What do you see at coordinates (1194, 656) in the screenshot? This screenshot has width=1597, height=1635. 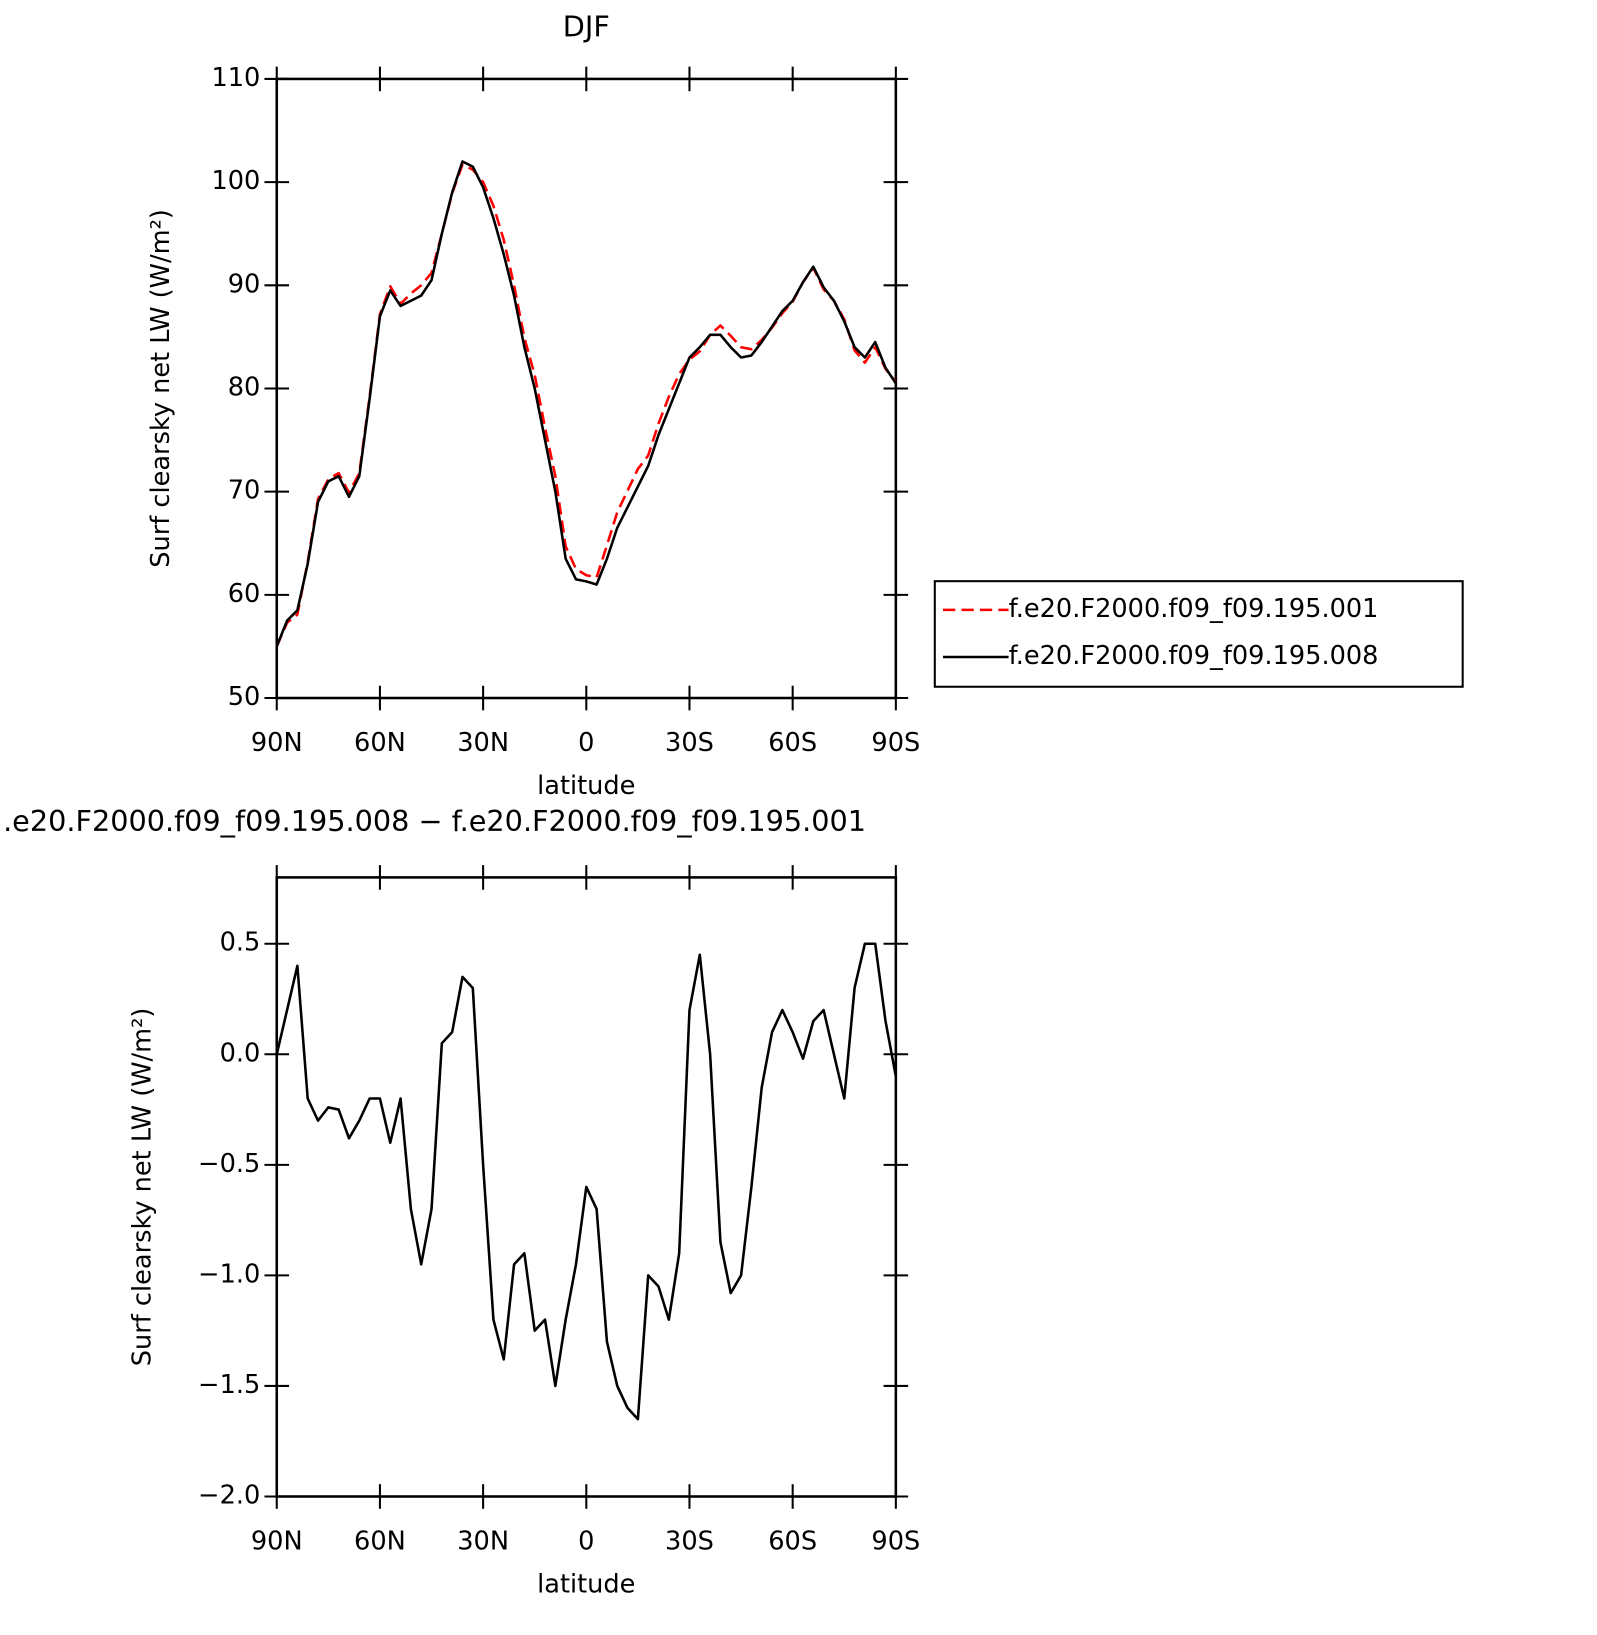 I see `legend-label: f.e20.F2000.f09_f09.195.008` at bounding box center [1194, 656].